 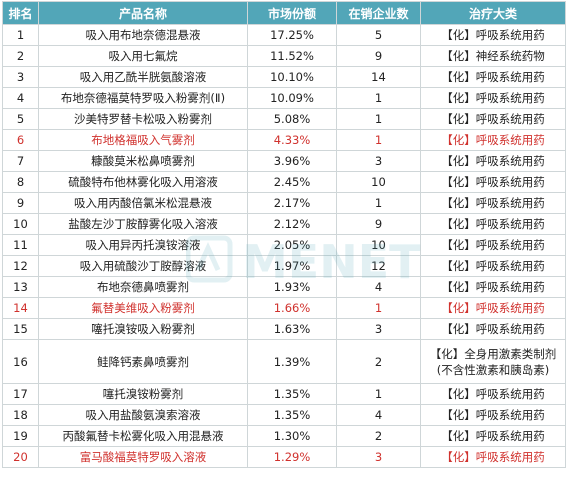 I want to click on cell-product-name: 噻托溴铵粉雾剂, so click(x=143, y=394).